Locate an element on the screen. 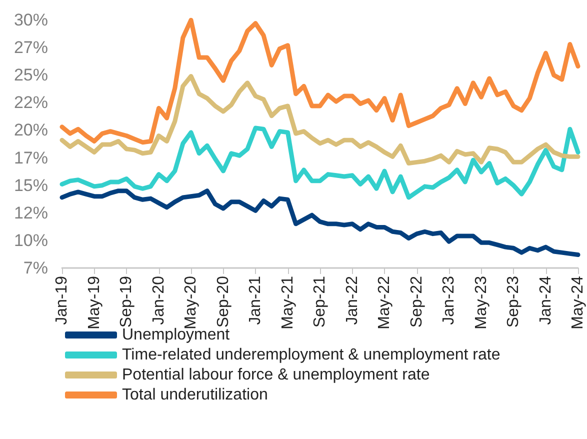  y-tick-label: 17% is located at coordinates (31, 158).